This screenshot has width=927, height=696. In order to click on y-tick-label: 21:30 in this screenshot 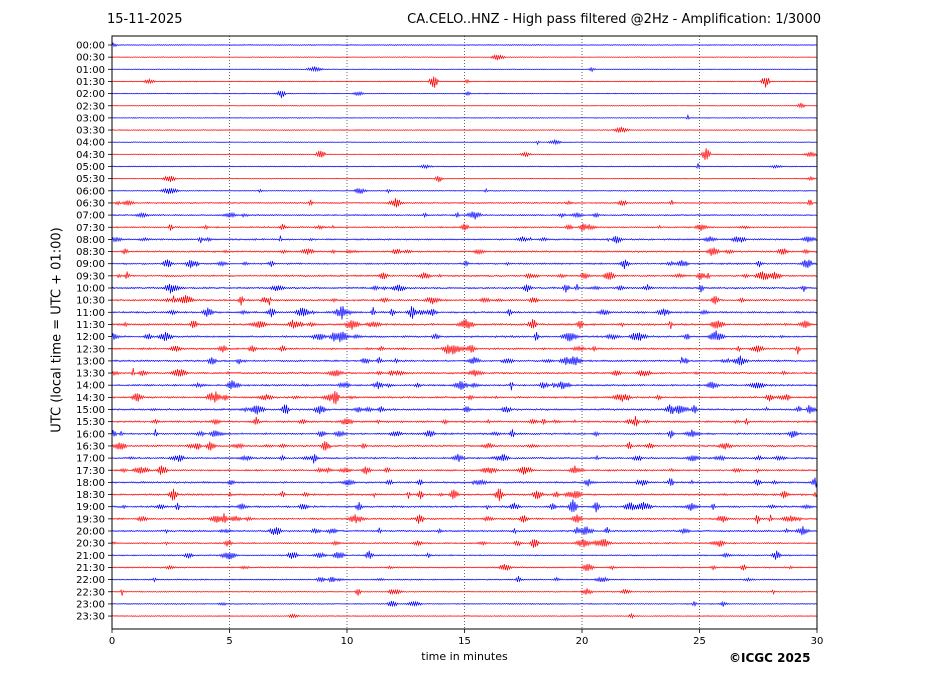, I will do `click(90, 568)`.